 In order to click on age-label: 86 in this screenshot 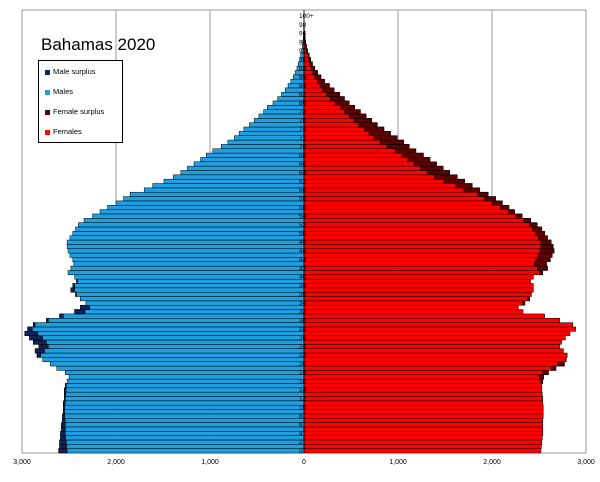, I will do `click(303, 77)`.